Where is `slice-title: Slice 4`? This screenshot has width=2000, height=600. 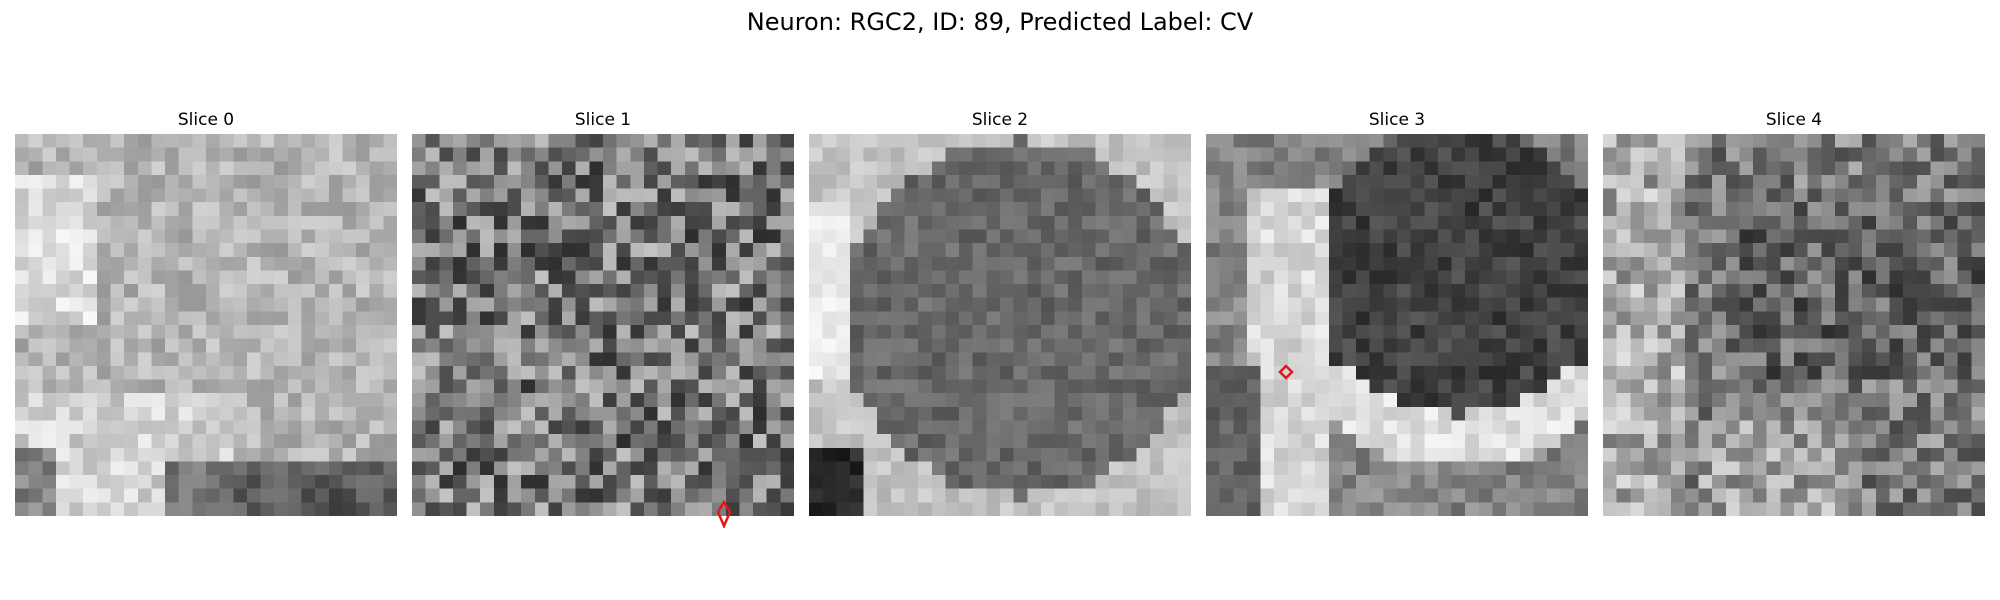 slice-title: Slice 4 is located at coordinates (1794, 120).